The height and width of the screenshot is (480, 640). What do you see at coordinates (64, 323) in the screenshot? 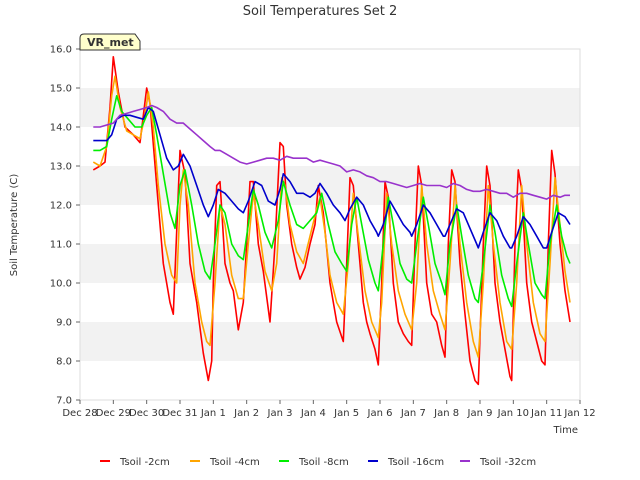
I see `y-tick-label: 9.0` at bounding box center [64, 323].